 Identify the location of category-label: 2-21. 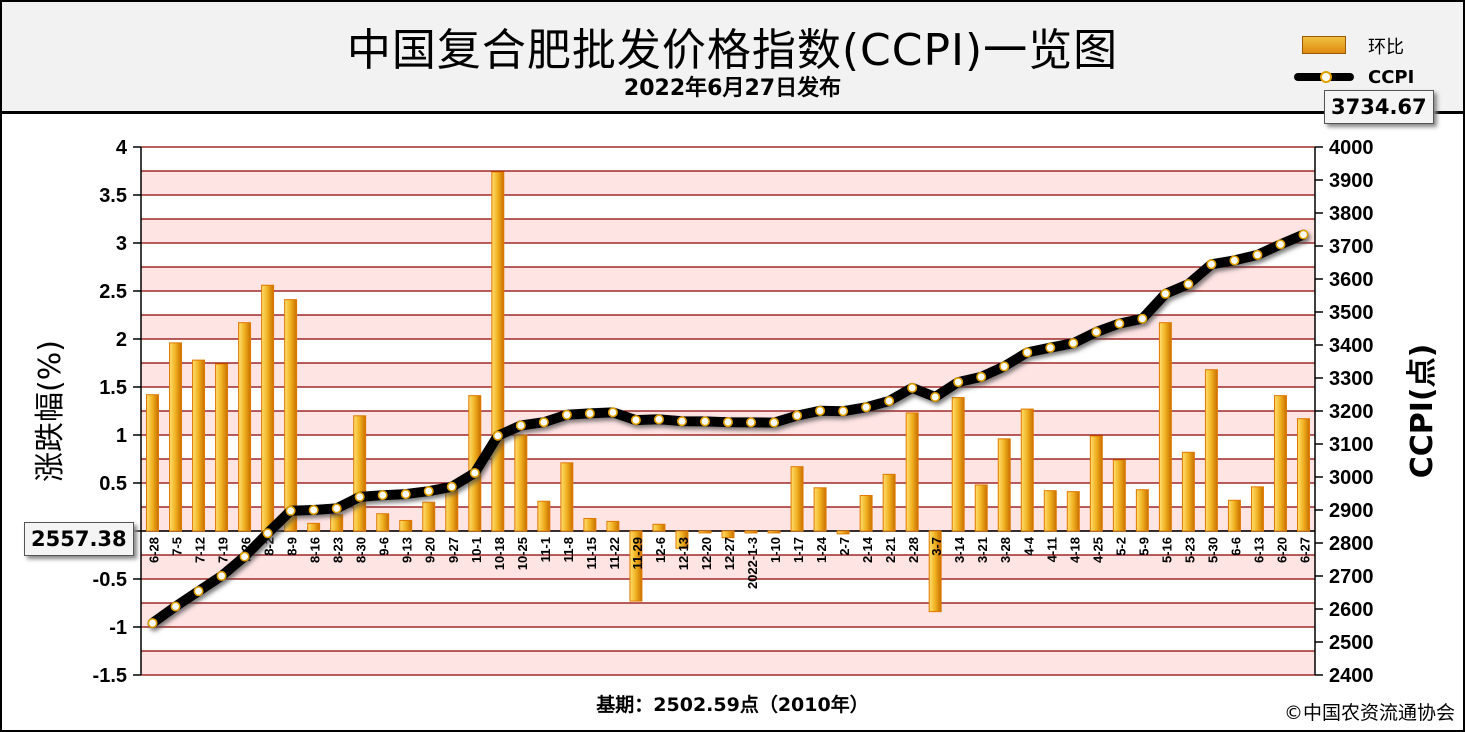
(890, 550).